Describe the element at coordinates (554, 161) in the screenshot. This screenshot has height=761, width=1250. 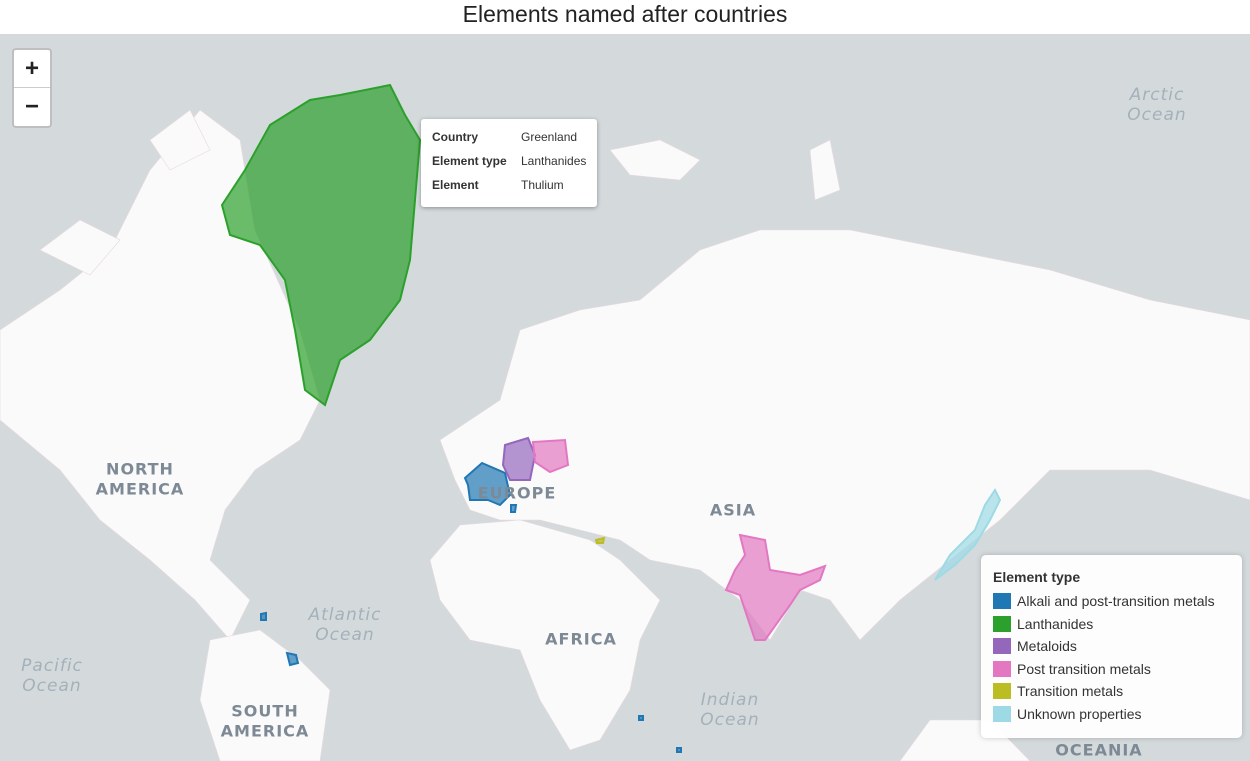
I see `tooltip-value: Lanthanides` at that location.